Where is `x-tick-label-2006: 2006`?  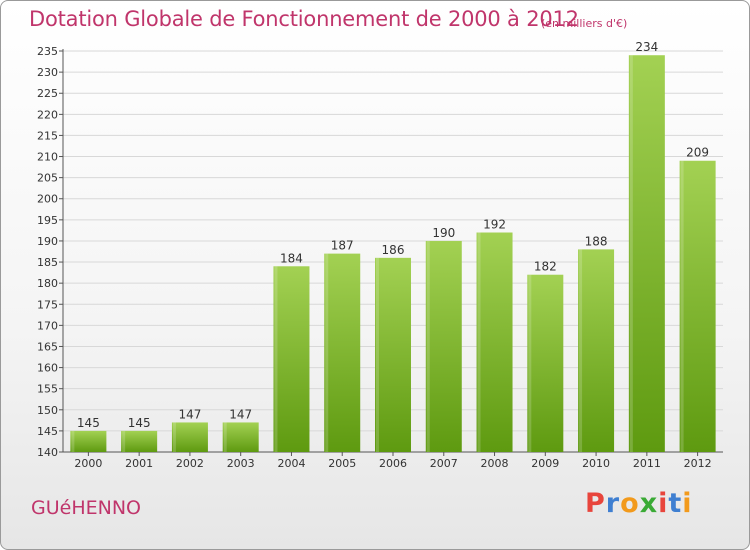 x-tick-label-2006: 2006 is located at coordinates (393, 463).